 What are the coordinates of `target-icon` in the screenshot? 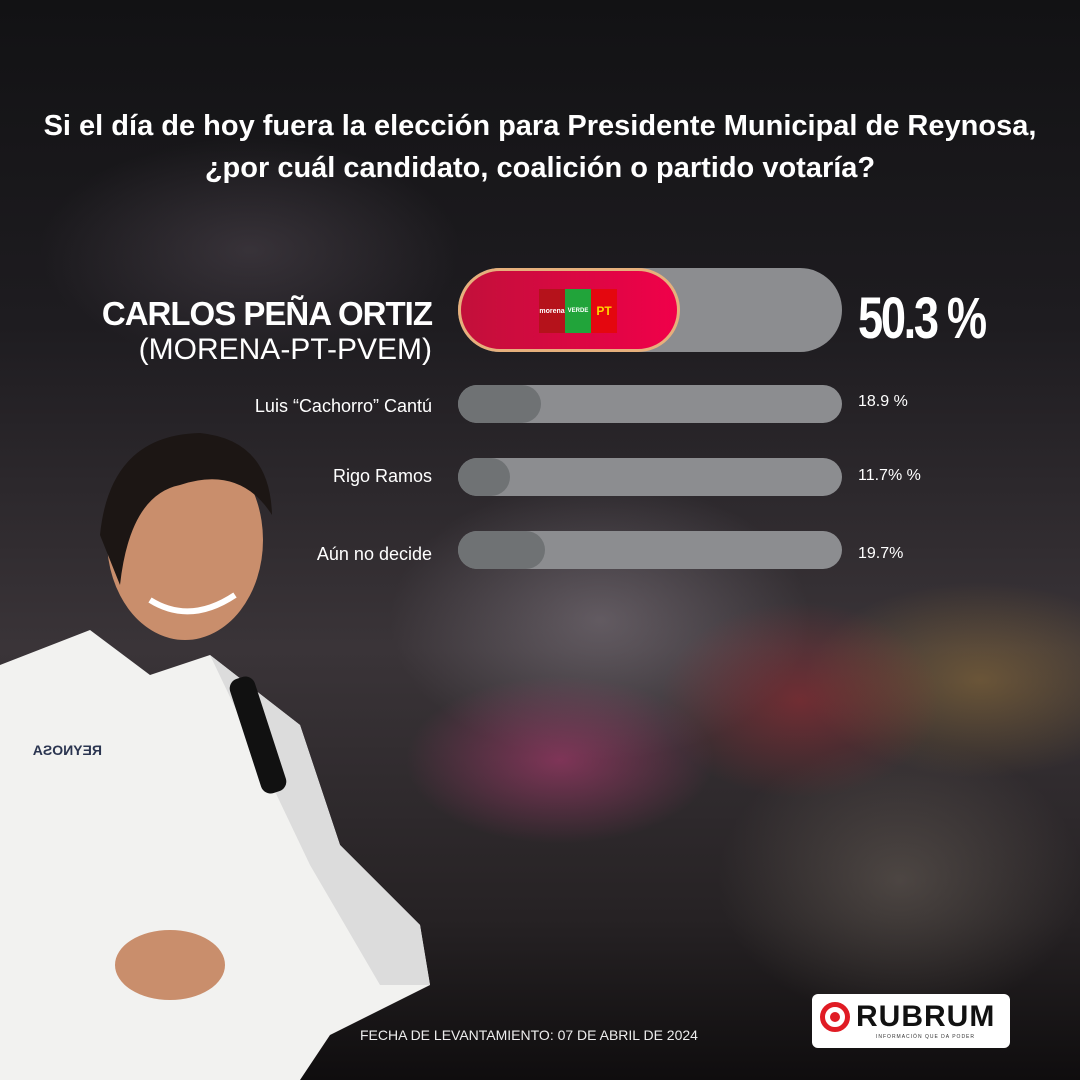 It's located at (835, 1017).